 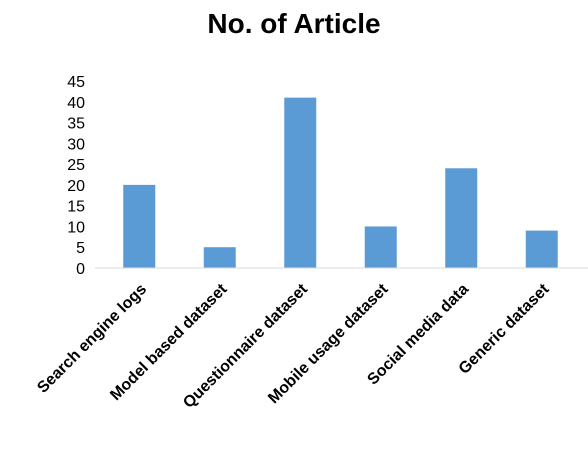 What do you see at coordinates (76, 186) in the screenshot?
I see `y-tick-label: 20` at bounding box center [76, 186].